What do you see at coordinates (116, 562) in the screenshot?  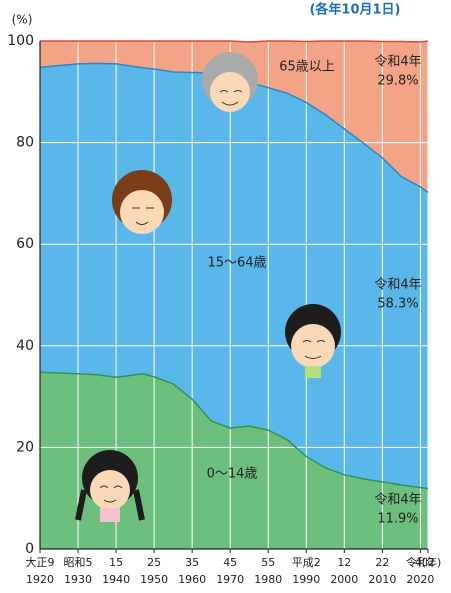 I see `x-tick-label: 15` at bounding box center [116, 562].